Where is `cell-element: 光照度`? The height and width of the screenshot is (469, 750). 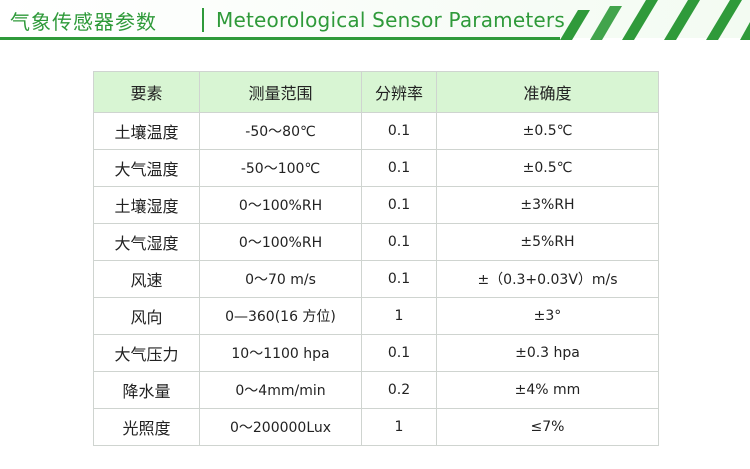 cell-element: 光照度 is located at coordinates (146, 427).